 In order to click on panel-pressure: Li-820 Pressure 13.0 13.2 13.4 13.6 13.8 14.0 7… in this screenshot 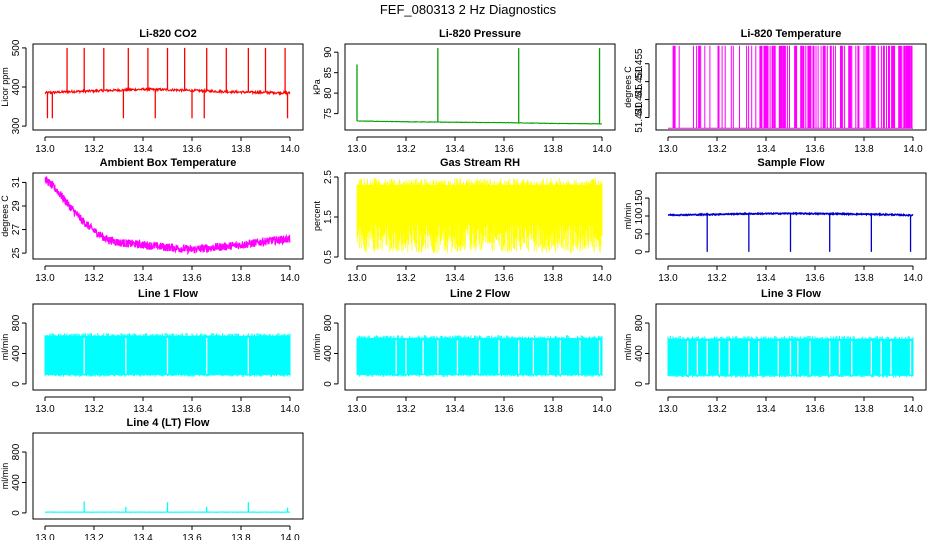, I will do `click(464, 91)`.